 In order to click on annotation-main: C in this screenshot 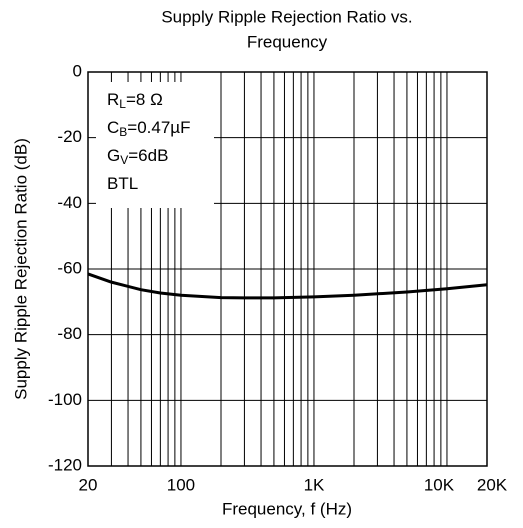, I will do `click(113, 127)`.